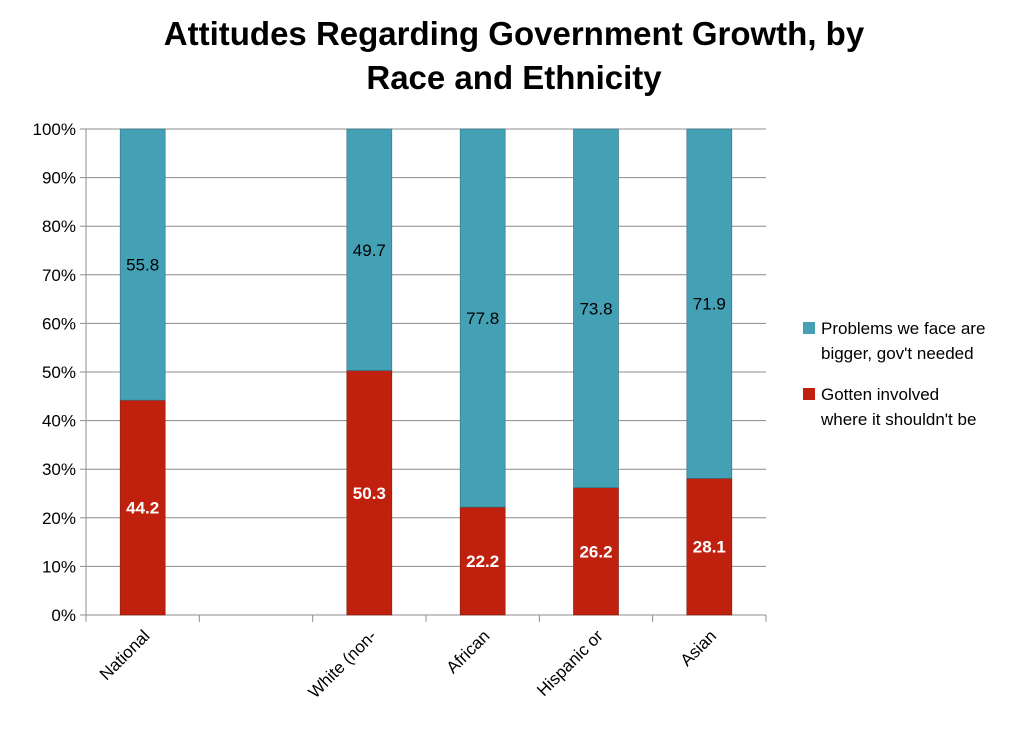  Describe the element at coordinates (63, 615) in the screenshot. I see `y-tick-label: 0%` at that location.